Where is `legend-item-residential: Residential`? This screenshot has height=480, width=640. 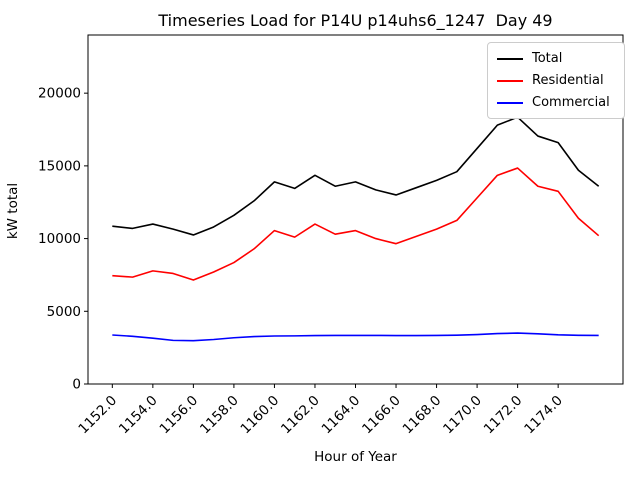
legend-item-residential: Residential is located at coordinates (553, 80).